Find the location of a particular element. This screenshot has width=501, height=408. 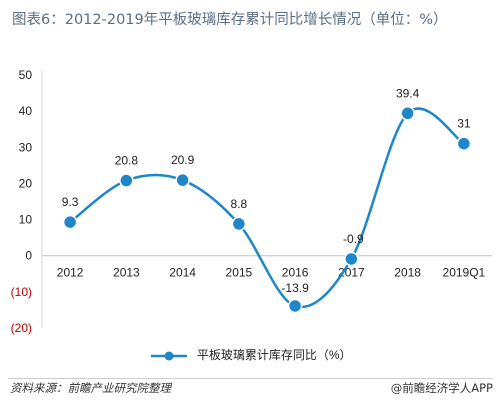

y-tick-label: 0 is located at coordinates (28, 256).